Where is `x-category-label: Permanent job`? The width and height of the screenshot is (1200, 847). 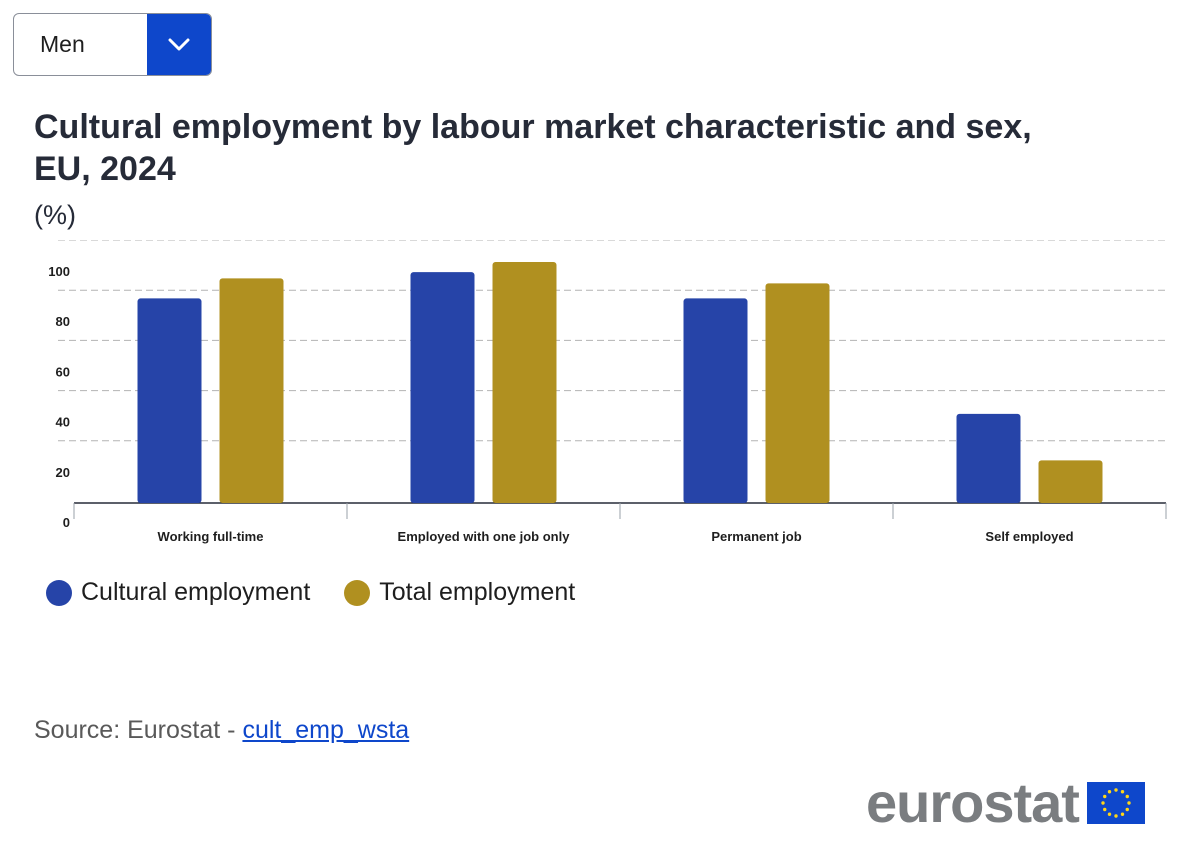
x-category-label: Permanent job is located at coordinates (756, 536).